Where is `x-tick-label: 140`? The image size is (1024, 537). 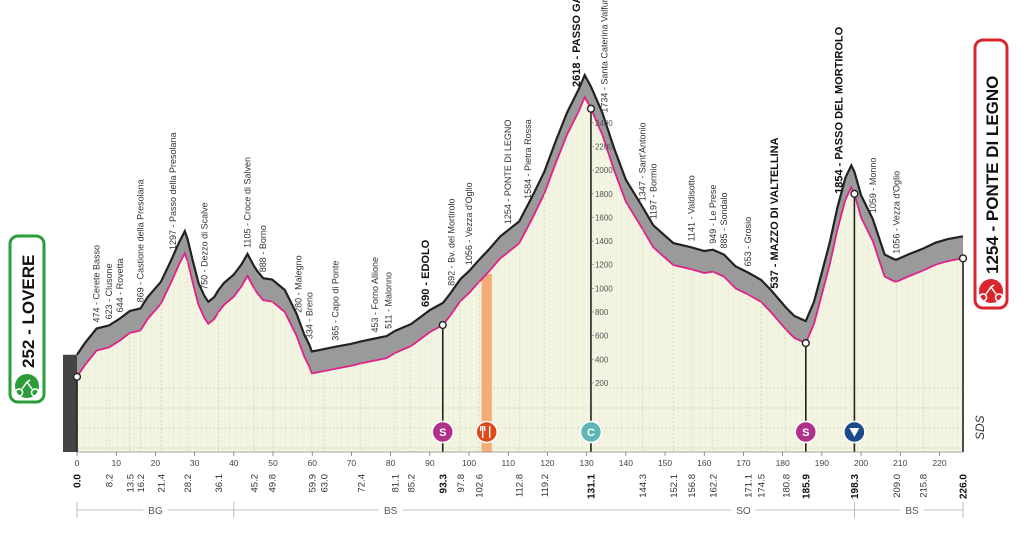
x-tick-label: 140 is located at coordinates (626, 463).